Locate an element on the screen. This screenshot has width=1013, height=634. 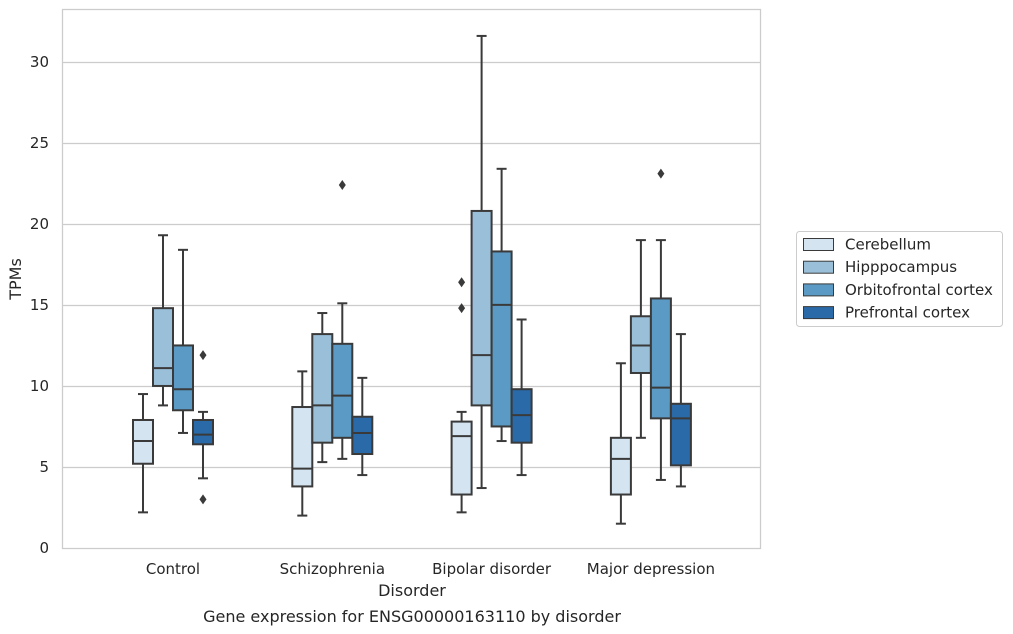
legend-label: Cerebellum is located at coordinates (888, 245).